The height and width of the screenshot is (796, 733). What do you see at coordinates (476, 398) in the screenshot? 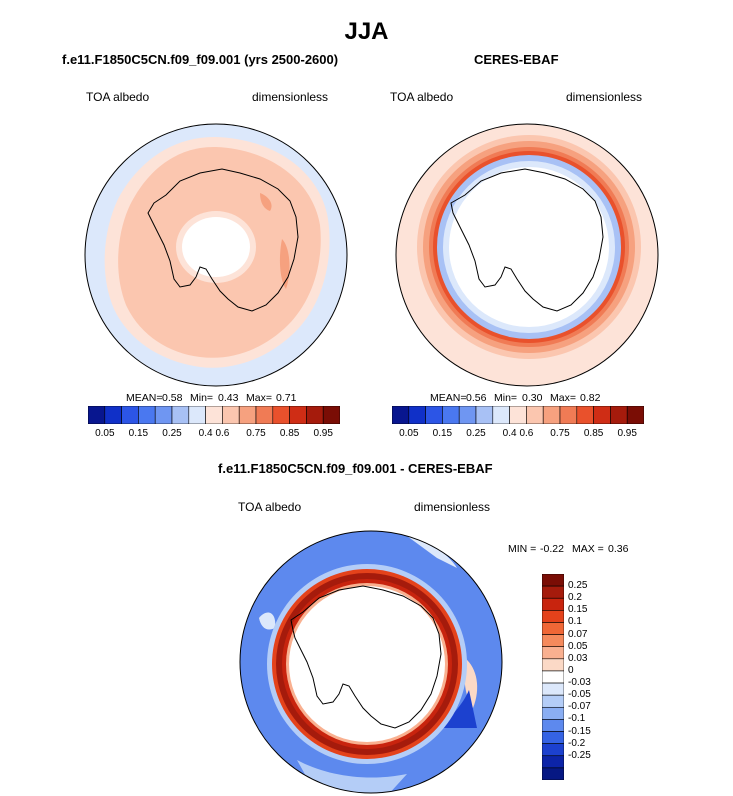
I see `panel2-mean-value: 0.56` at bounding box center [476, 398].